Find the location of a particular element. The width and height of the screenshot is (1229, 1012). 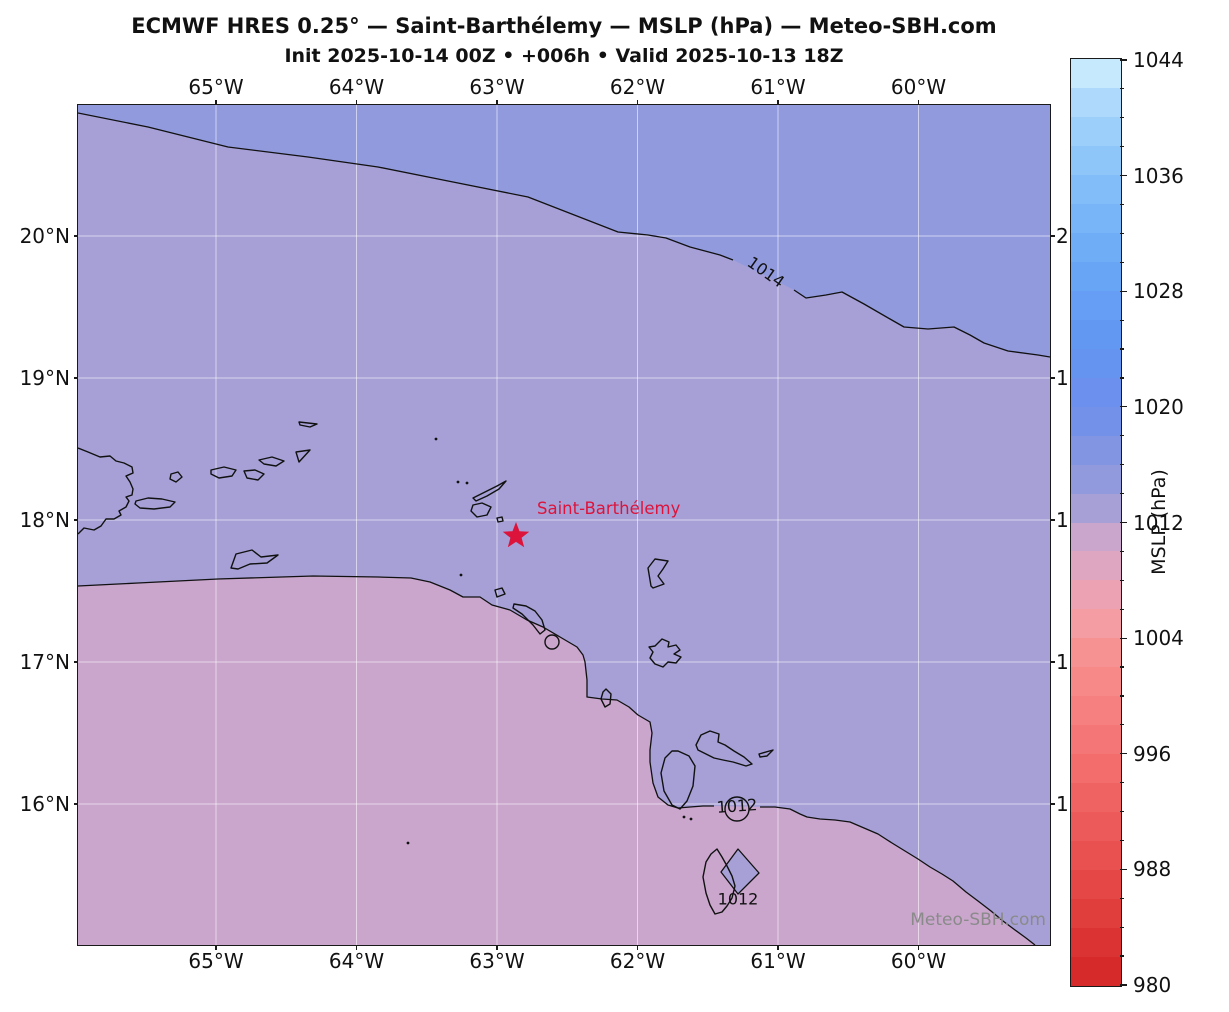

coastline-antigua is located at coordinates (665, 653).